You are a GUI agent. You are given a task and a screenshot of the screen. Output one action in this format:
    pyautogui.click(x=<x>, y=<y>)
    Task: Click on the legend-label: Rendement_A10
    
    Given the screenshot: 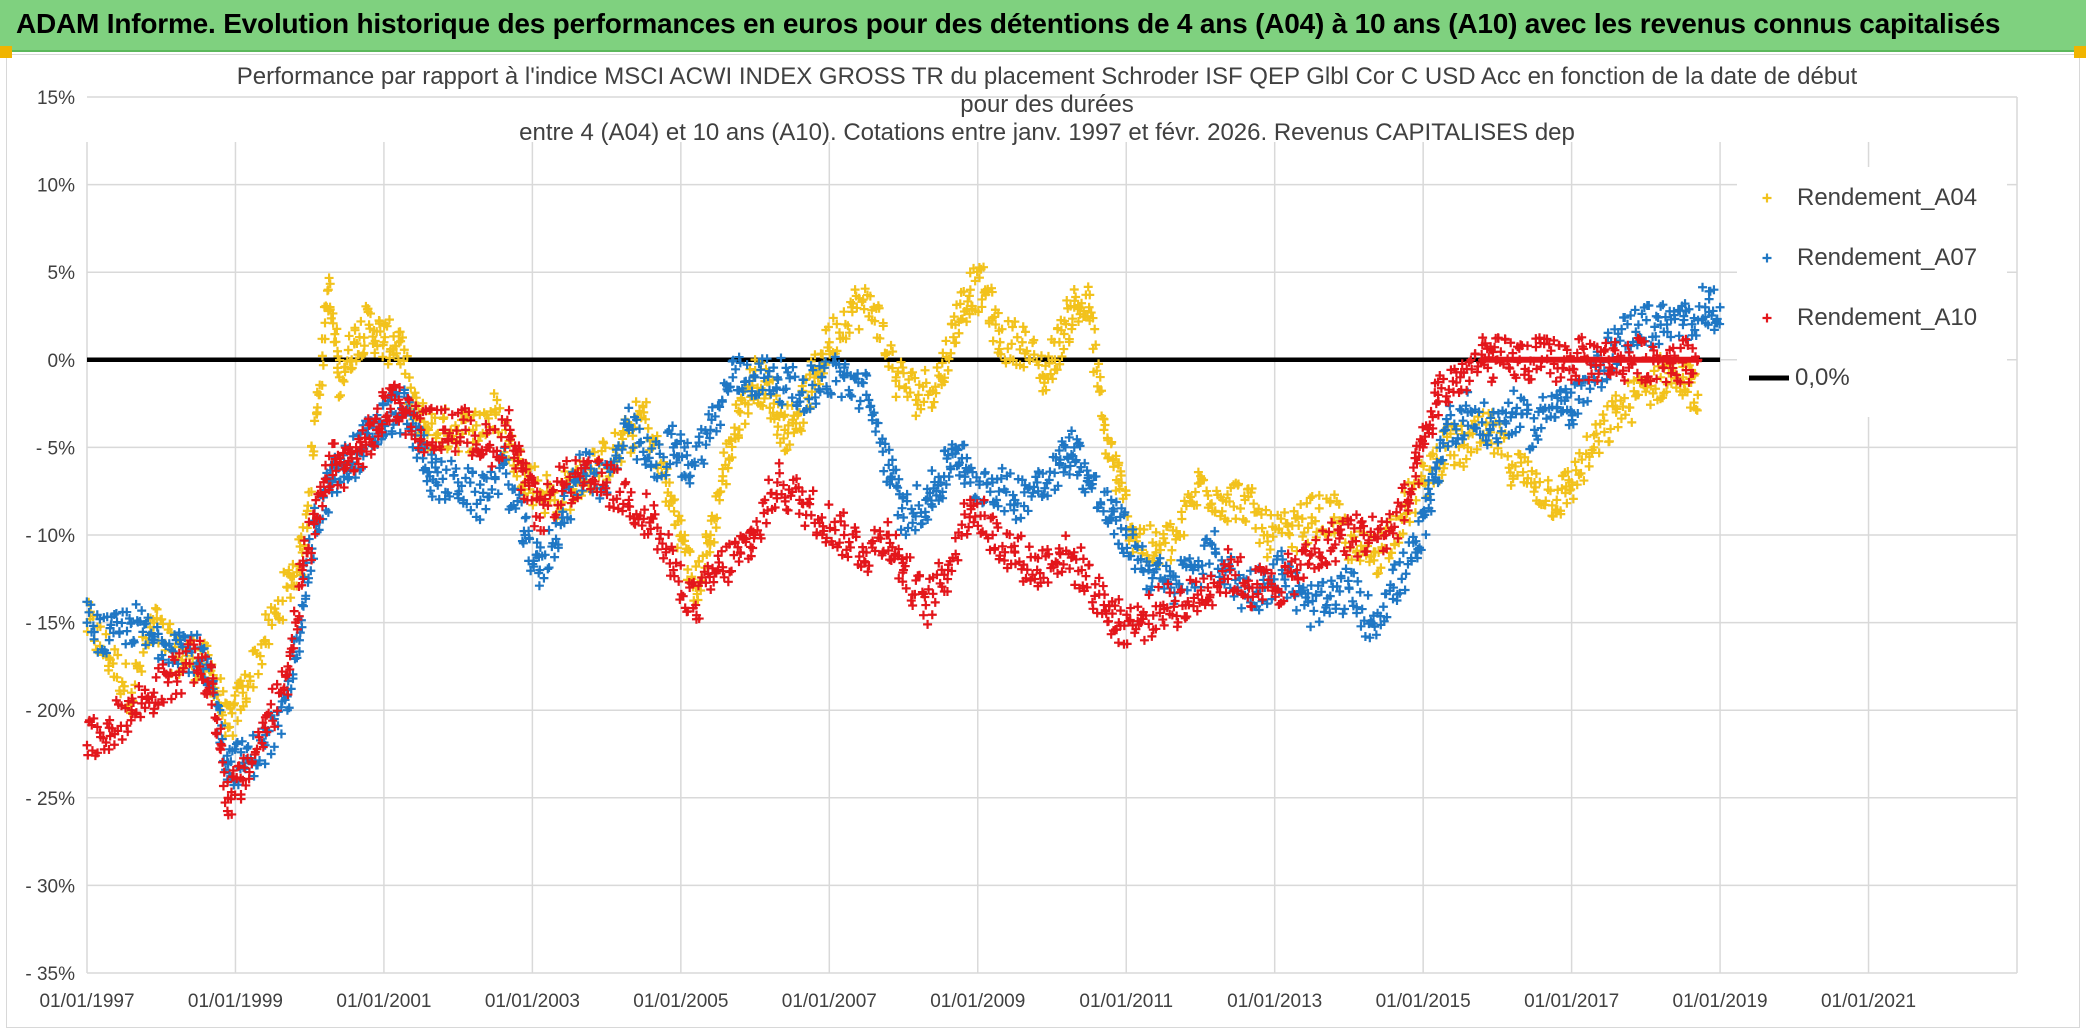 What is the action you would take?
    pyautogui.click(x=1887, y=317)
    